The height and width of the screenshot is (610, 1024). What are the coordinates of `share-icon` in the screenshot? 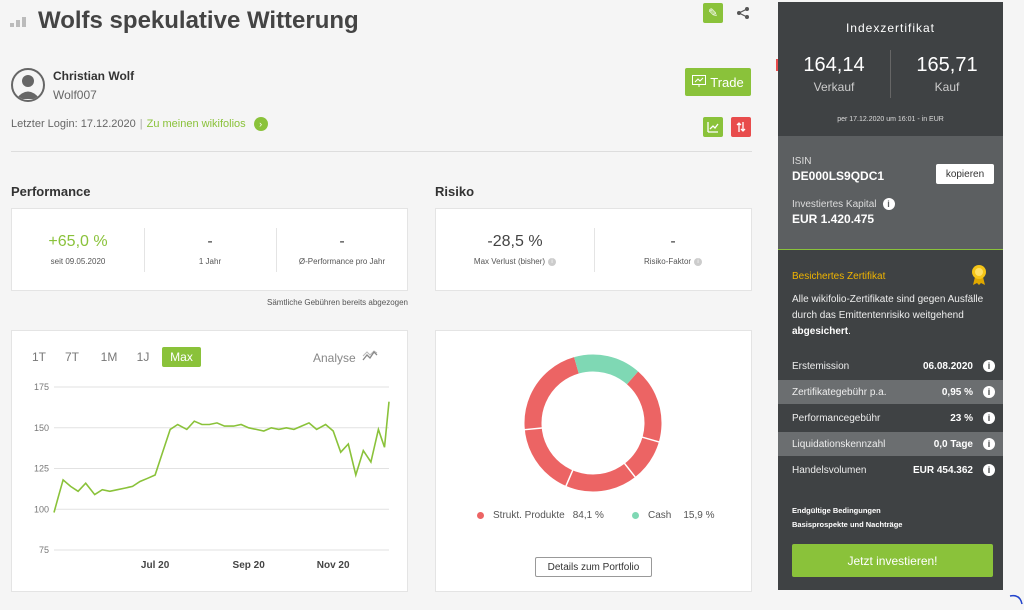 It's located at (743, 13).